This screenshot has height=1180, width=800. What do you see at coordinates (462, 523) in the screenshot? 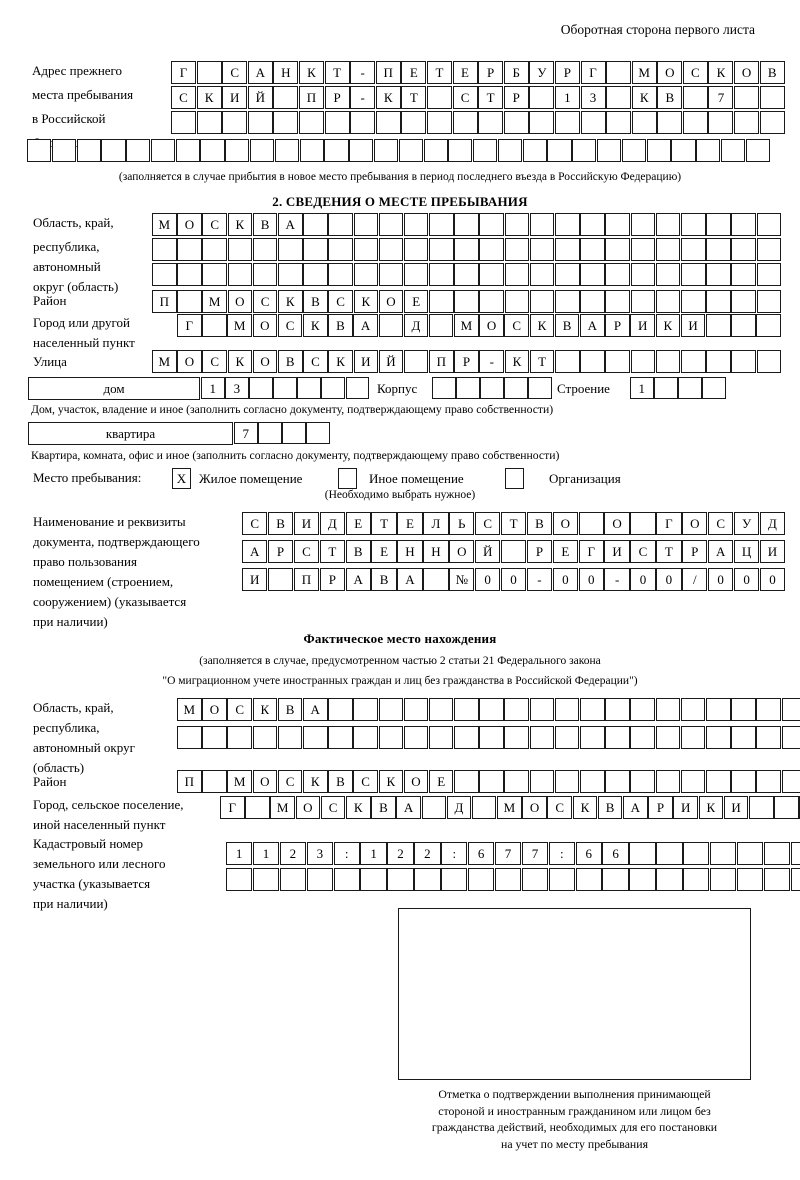
I see `cell: Ь` at bounding box center [462, 523].